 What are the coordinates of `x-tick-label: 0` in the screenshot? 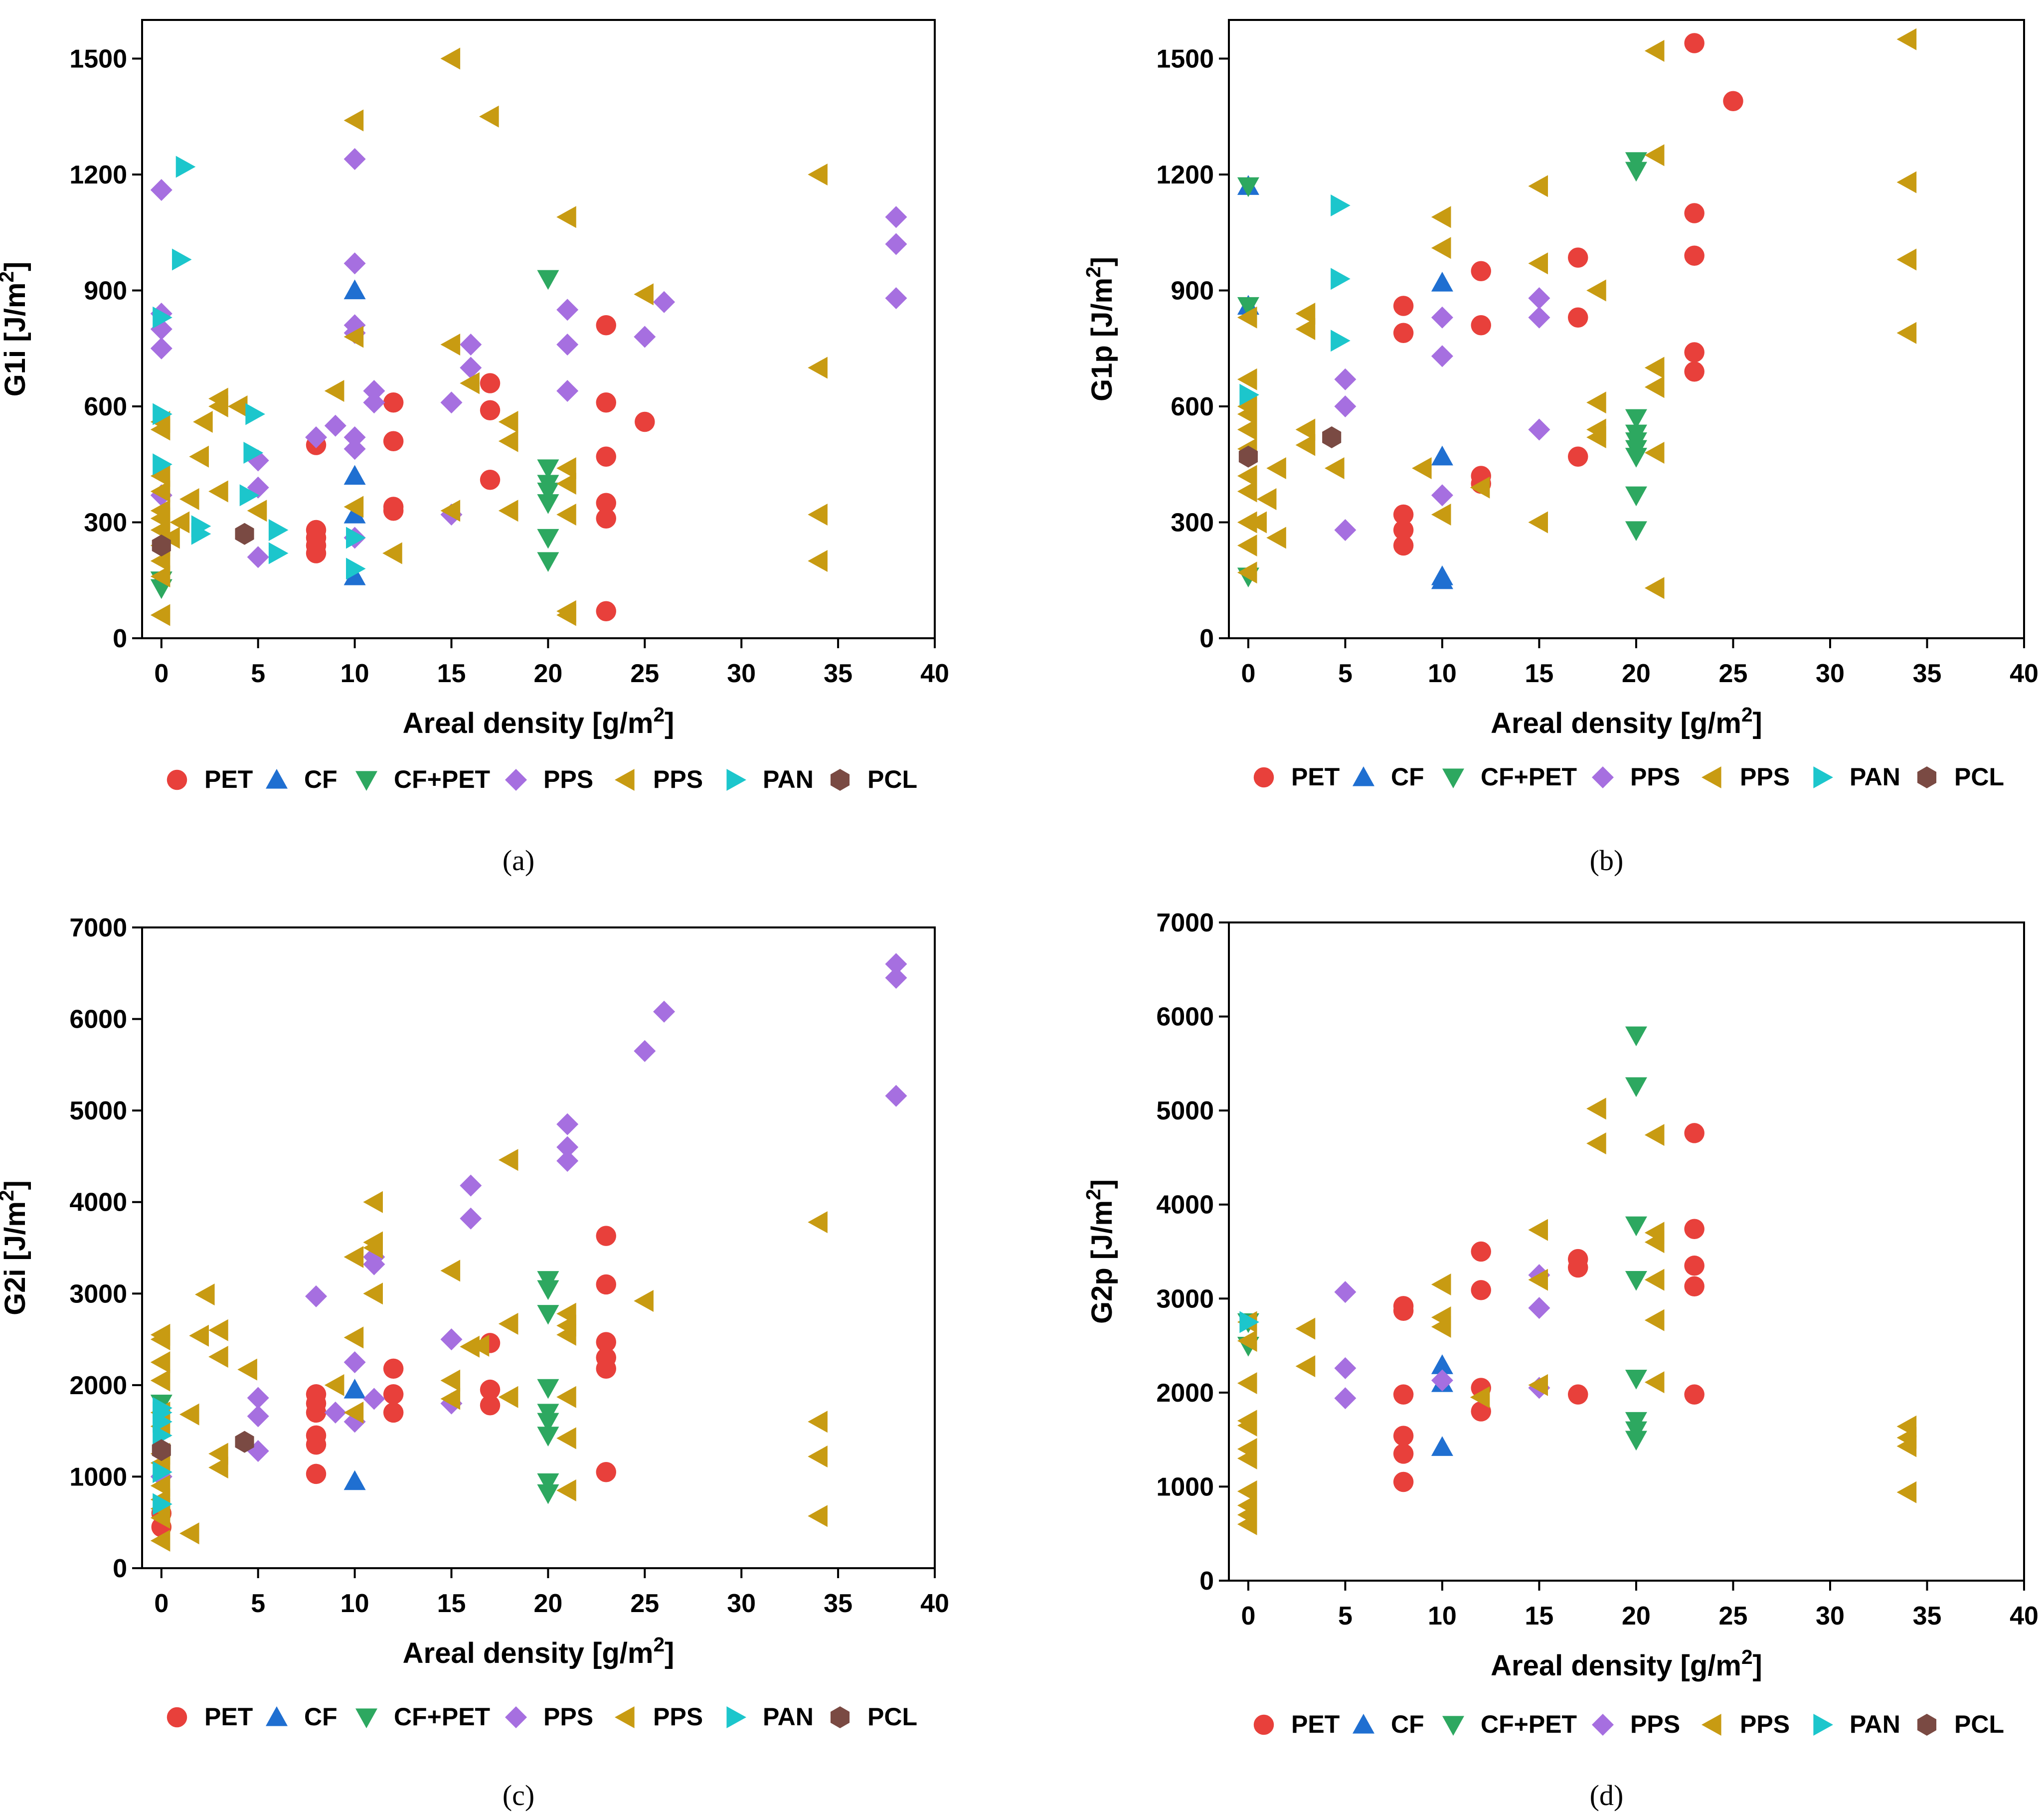 It's located at (1248, 673).